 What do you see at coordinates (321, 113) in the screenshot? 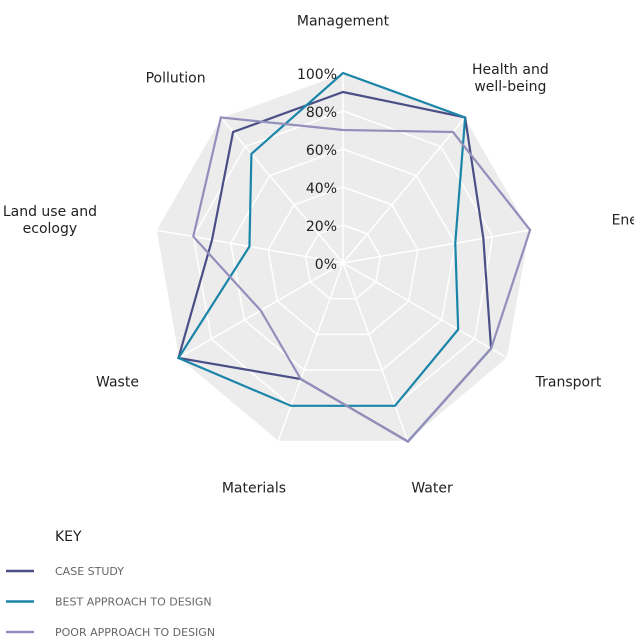
I see `y-tick-label: 80%` at bounding box center [321, 113].